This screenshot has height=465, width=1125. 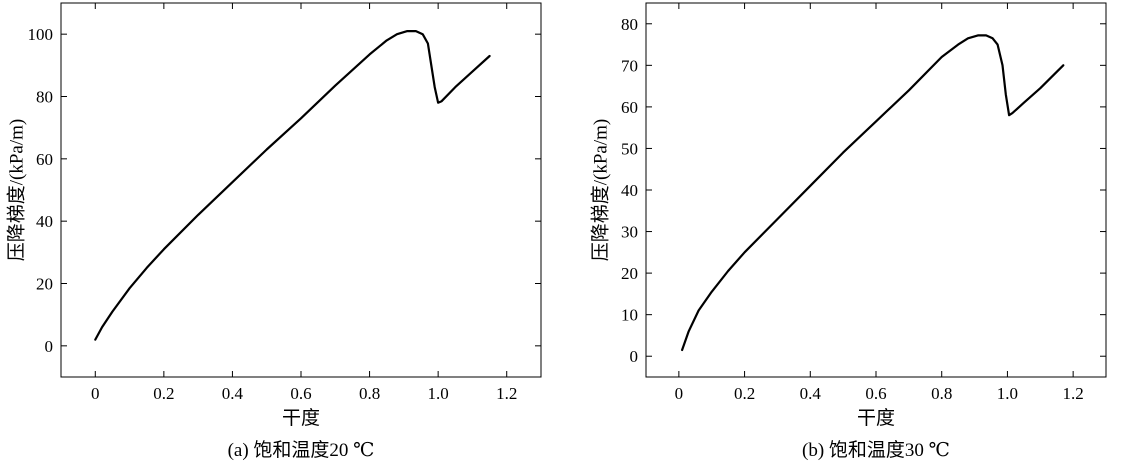 I want to click on panel-caption: (b) 饱和温度30 ℃, so click(x=876, y=450).